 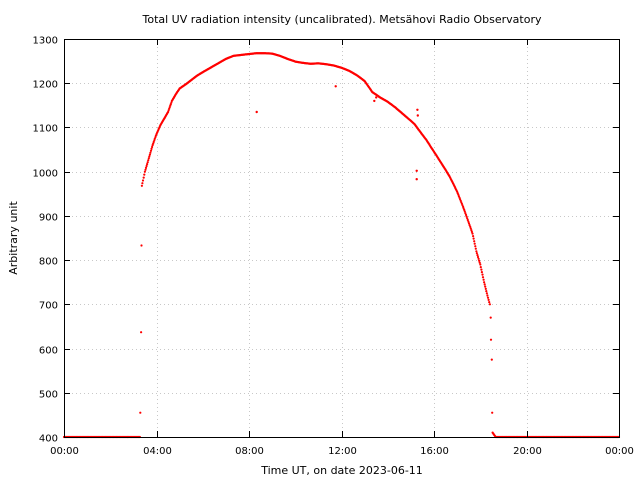 What do you see at coordinates (48, 218) in the screenshot?
I see `y-tick-label: 900` at bounding box center [48, 218].